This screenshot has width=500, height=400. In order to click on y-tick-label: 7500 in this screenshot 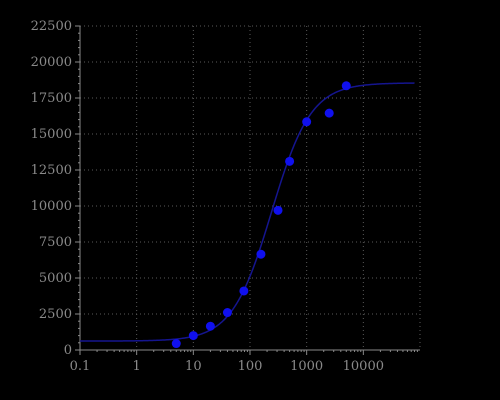, I will do `click(55, 242)`.